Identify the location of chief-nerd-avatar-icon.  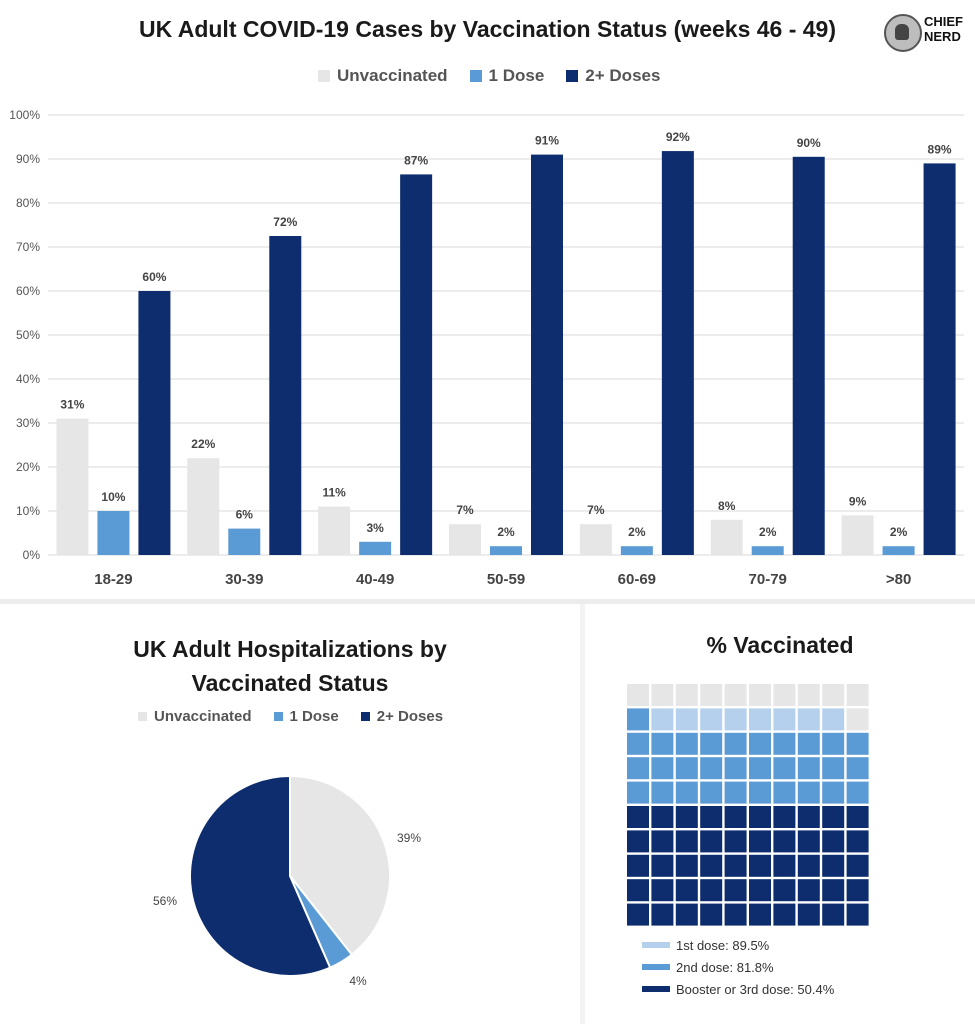
(903, 33).